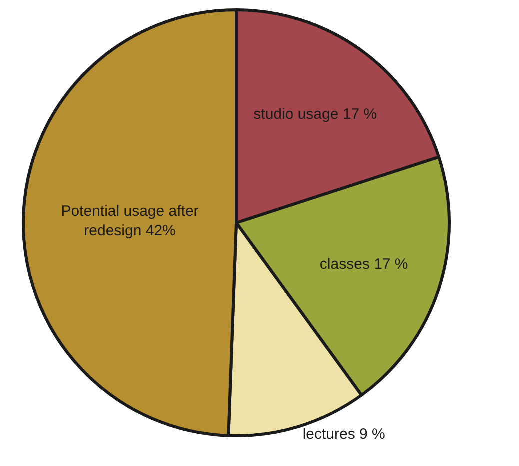 Image resolution: width=519 pixels, height=466 pixels. Describe the element at coordinates (344, 435) in the screenshot. I see `slice-label: lectures 9 %` at that location.